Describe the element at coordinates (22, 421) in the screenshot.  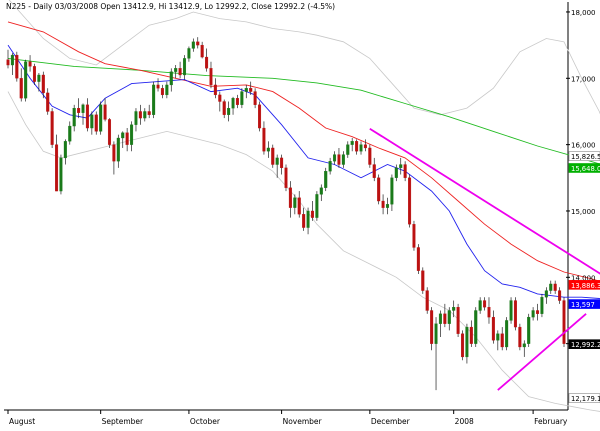
I see `x-tick-label: August` at that location.